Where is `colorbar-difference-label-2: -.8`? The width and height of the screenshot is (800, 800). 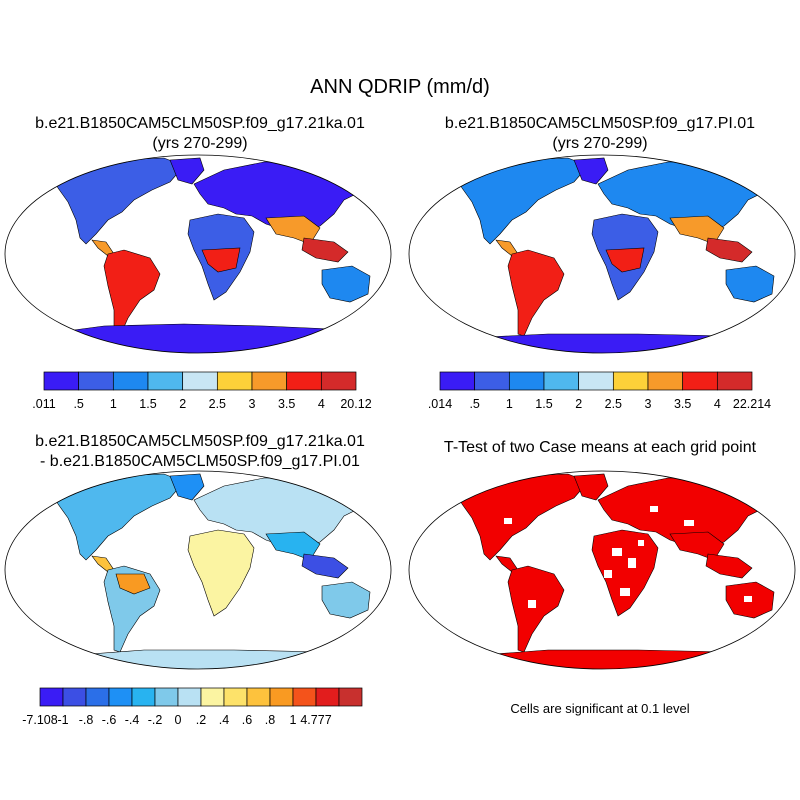 colorbar-difference-label-2: -.8 is located at coordinates (86, 720).